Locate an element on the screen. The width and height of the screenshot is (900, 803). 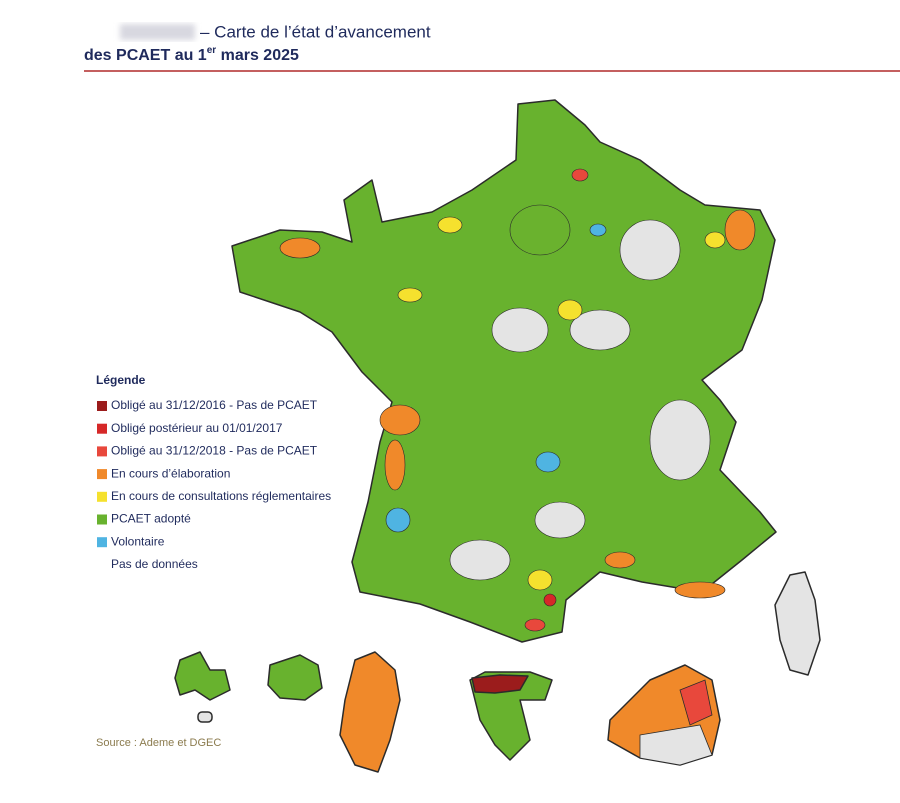
redacted is located at coordinates (157, 32).